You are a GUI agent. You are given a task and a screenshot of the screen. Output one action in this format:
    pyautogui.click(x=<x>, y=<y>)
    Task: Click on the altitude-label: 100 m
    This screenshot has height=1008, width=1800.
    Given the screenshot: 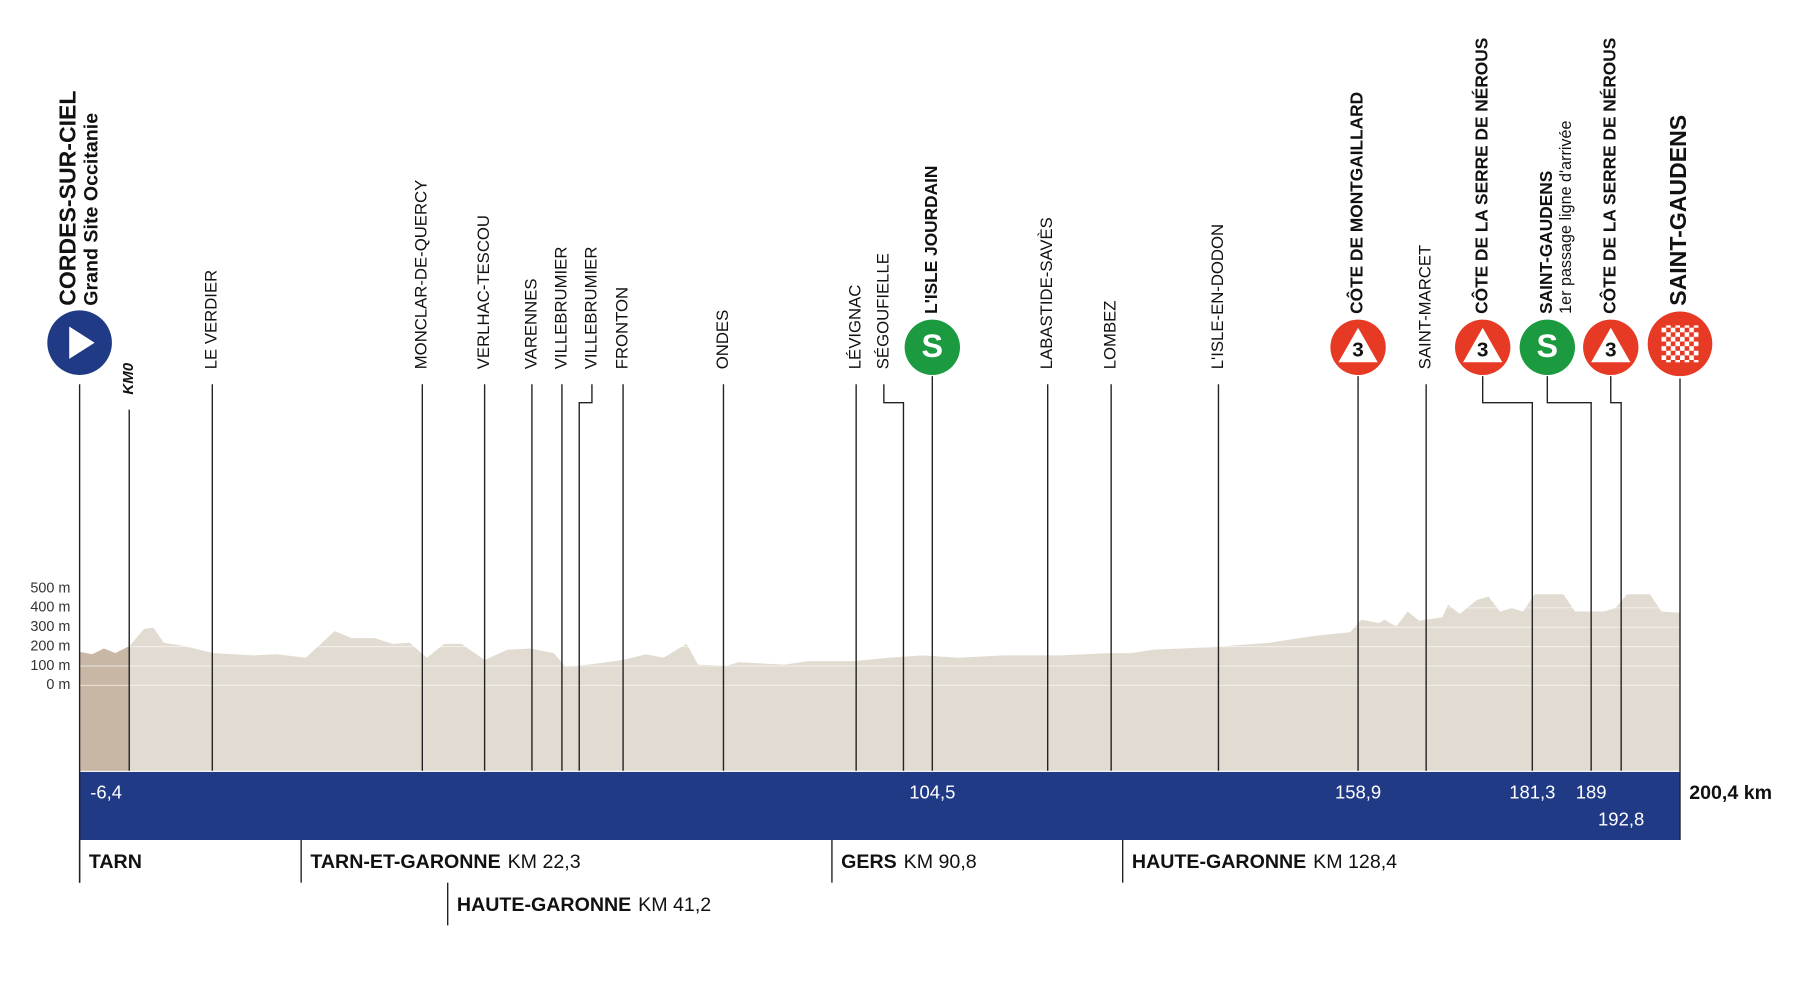 What is the action you would take?
    pyautogui.click(x=50, y=666)
    